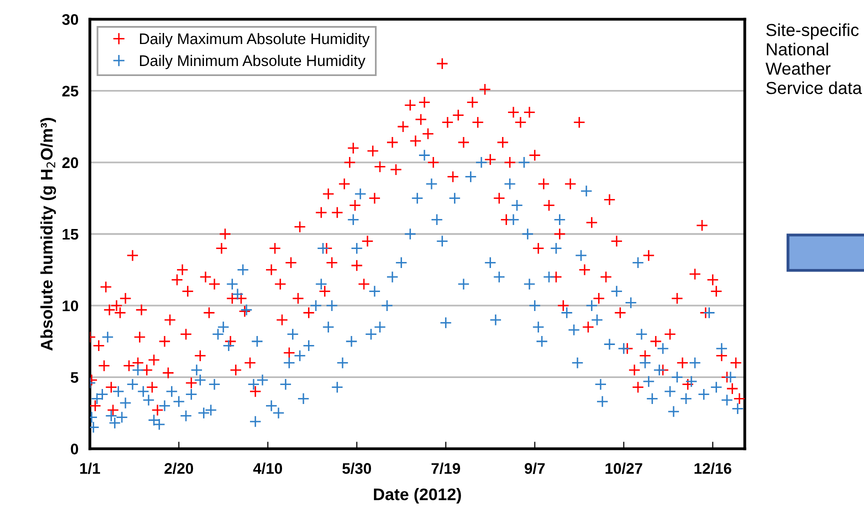 The image size is (864, 520). What do you see at coordinates (70, 306) in the screenshot?
I see `y-tick-label: 10` at bounding box center [70, 306].